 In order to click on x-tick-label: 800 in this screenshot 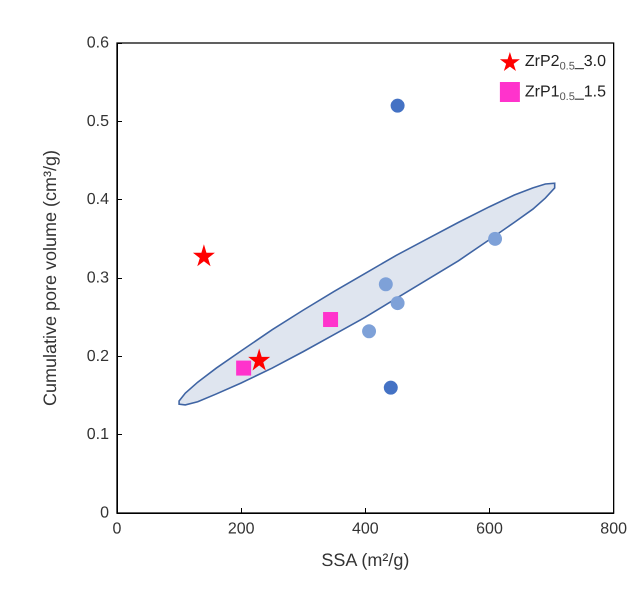, I will do `click(614, 529)`.